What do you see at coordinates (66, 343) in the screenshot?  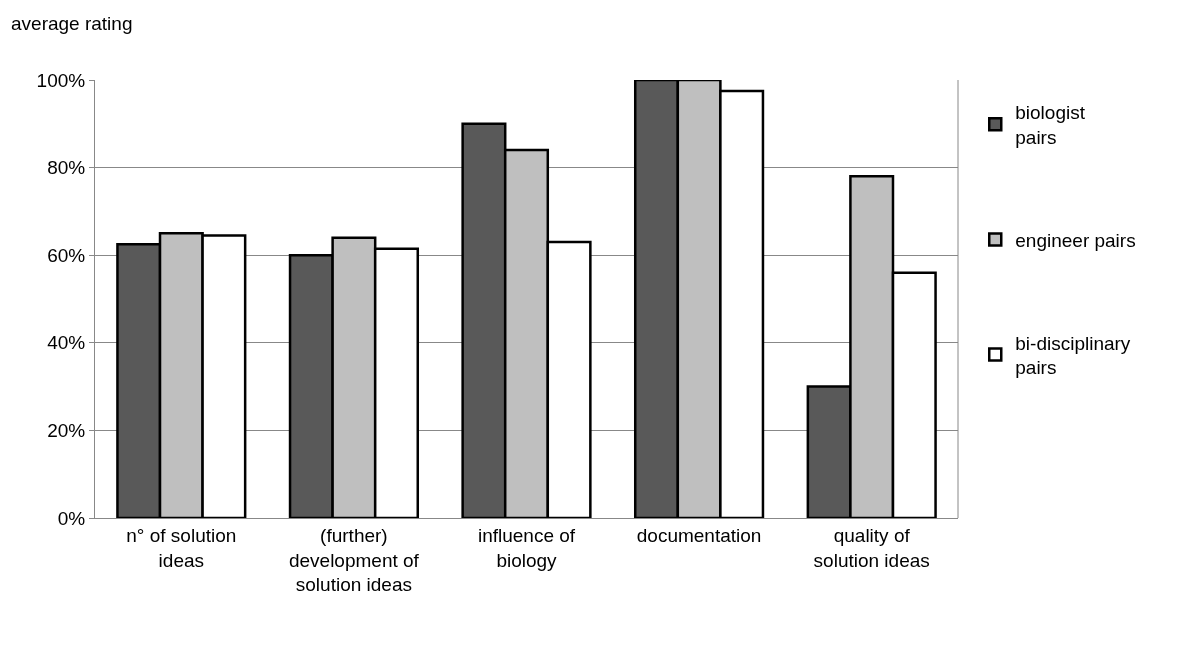 I see `y-tick-label: 40%` at bounding box center [66, 343].